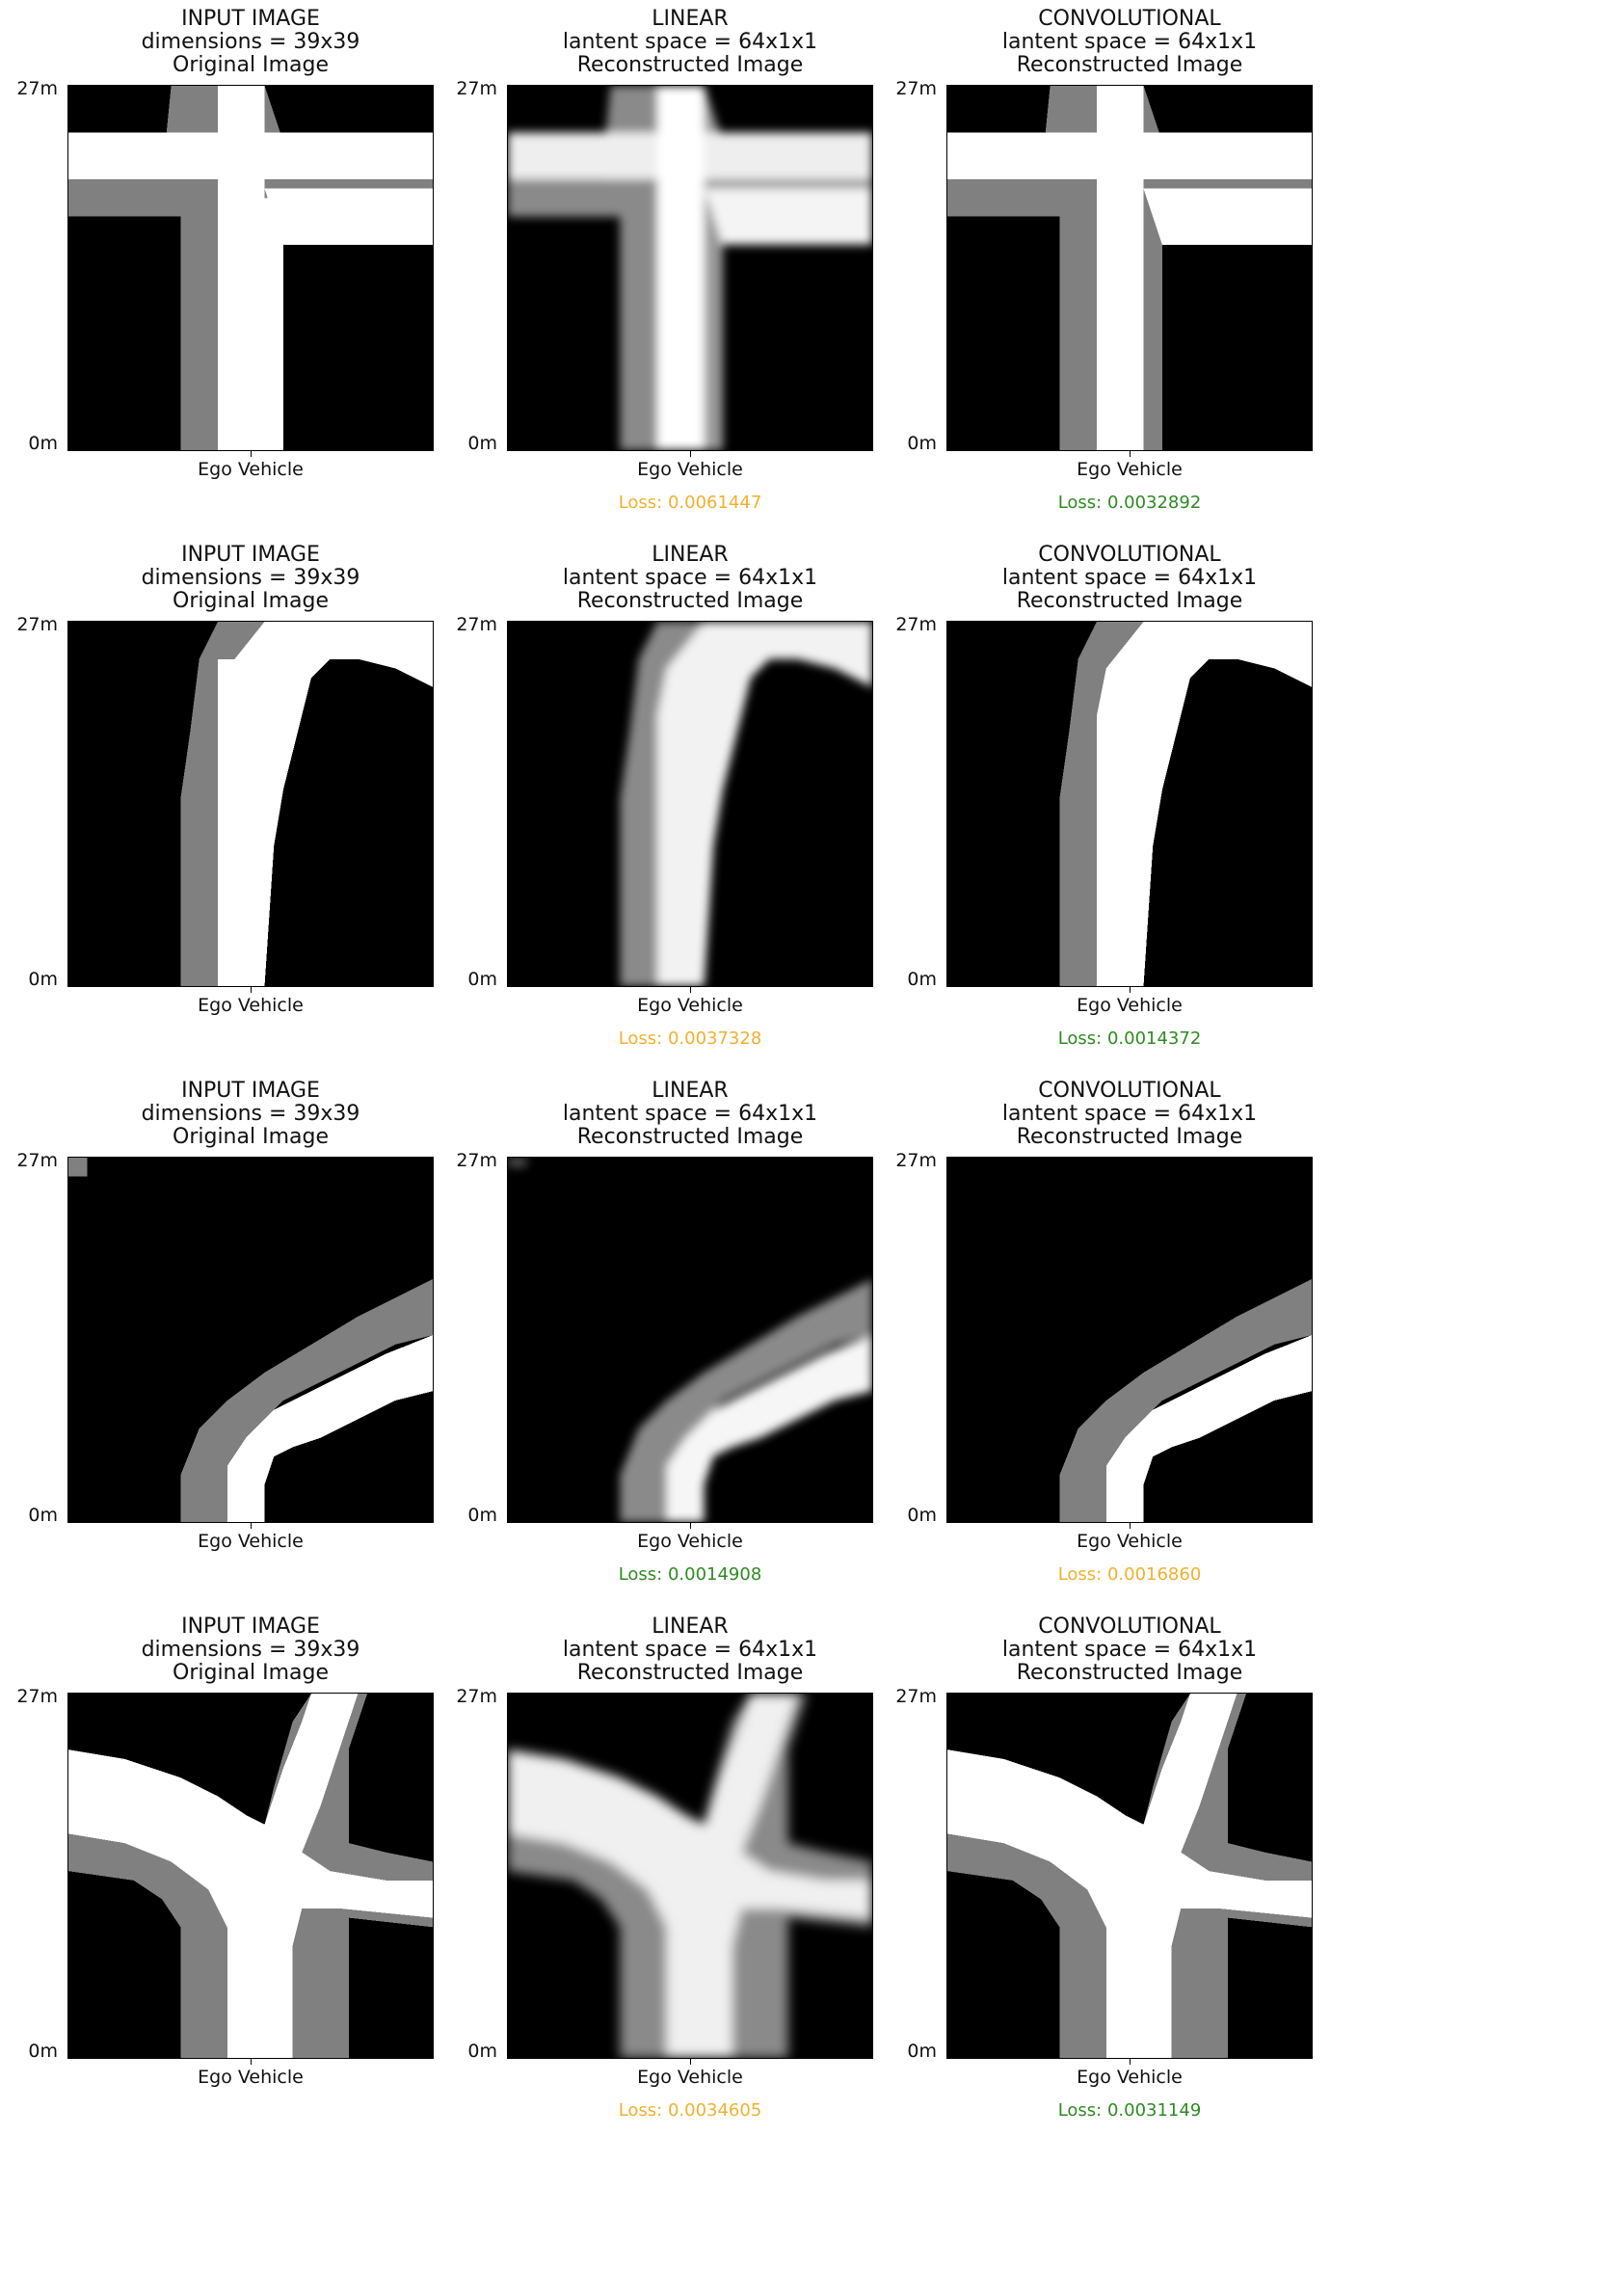  I want to click on loss-value: Loss: 0.0014908, so click(690, 1574).